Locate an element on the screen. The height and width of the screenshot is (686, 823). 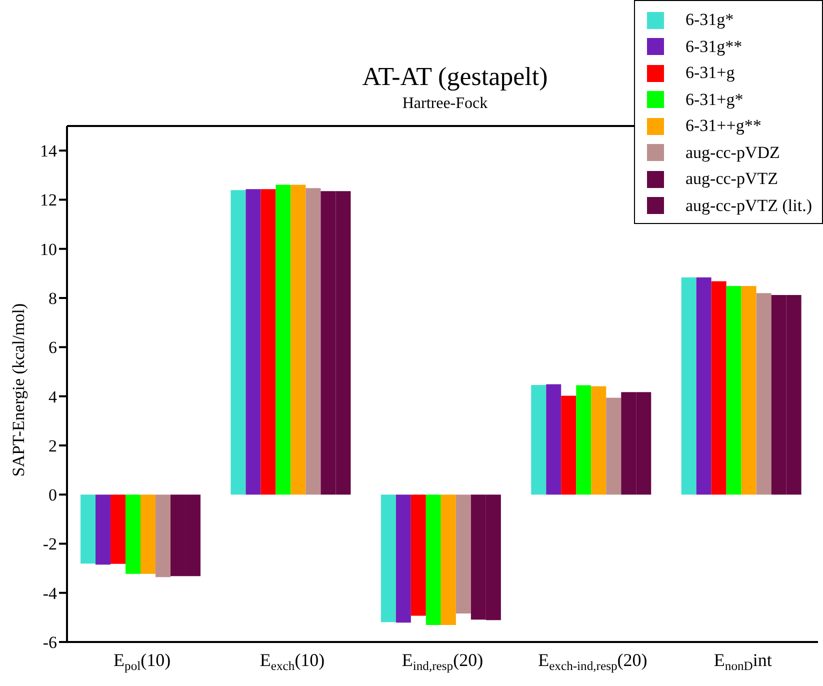
legend-label: aug-cc-pVDZ is located at coordinates (733, 152).